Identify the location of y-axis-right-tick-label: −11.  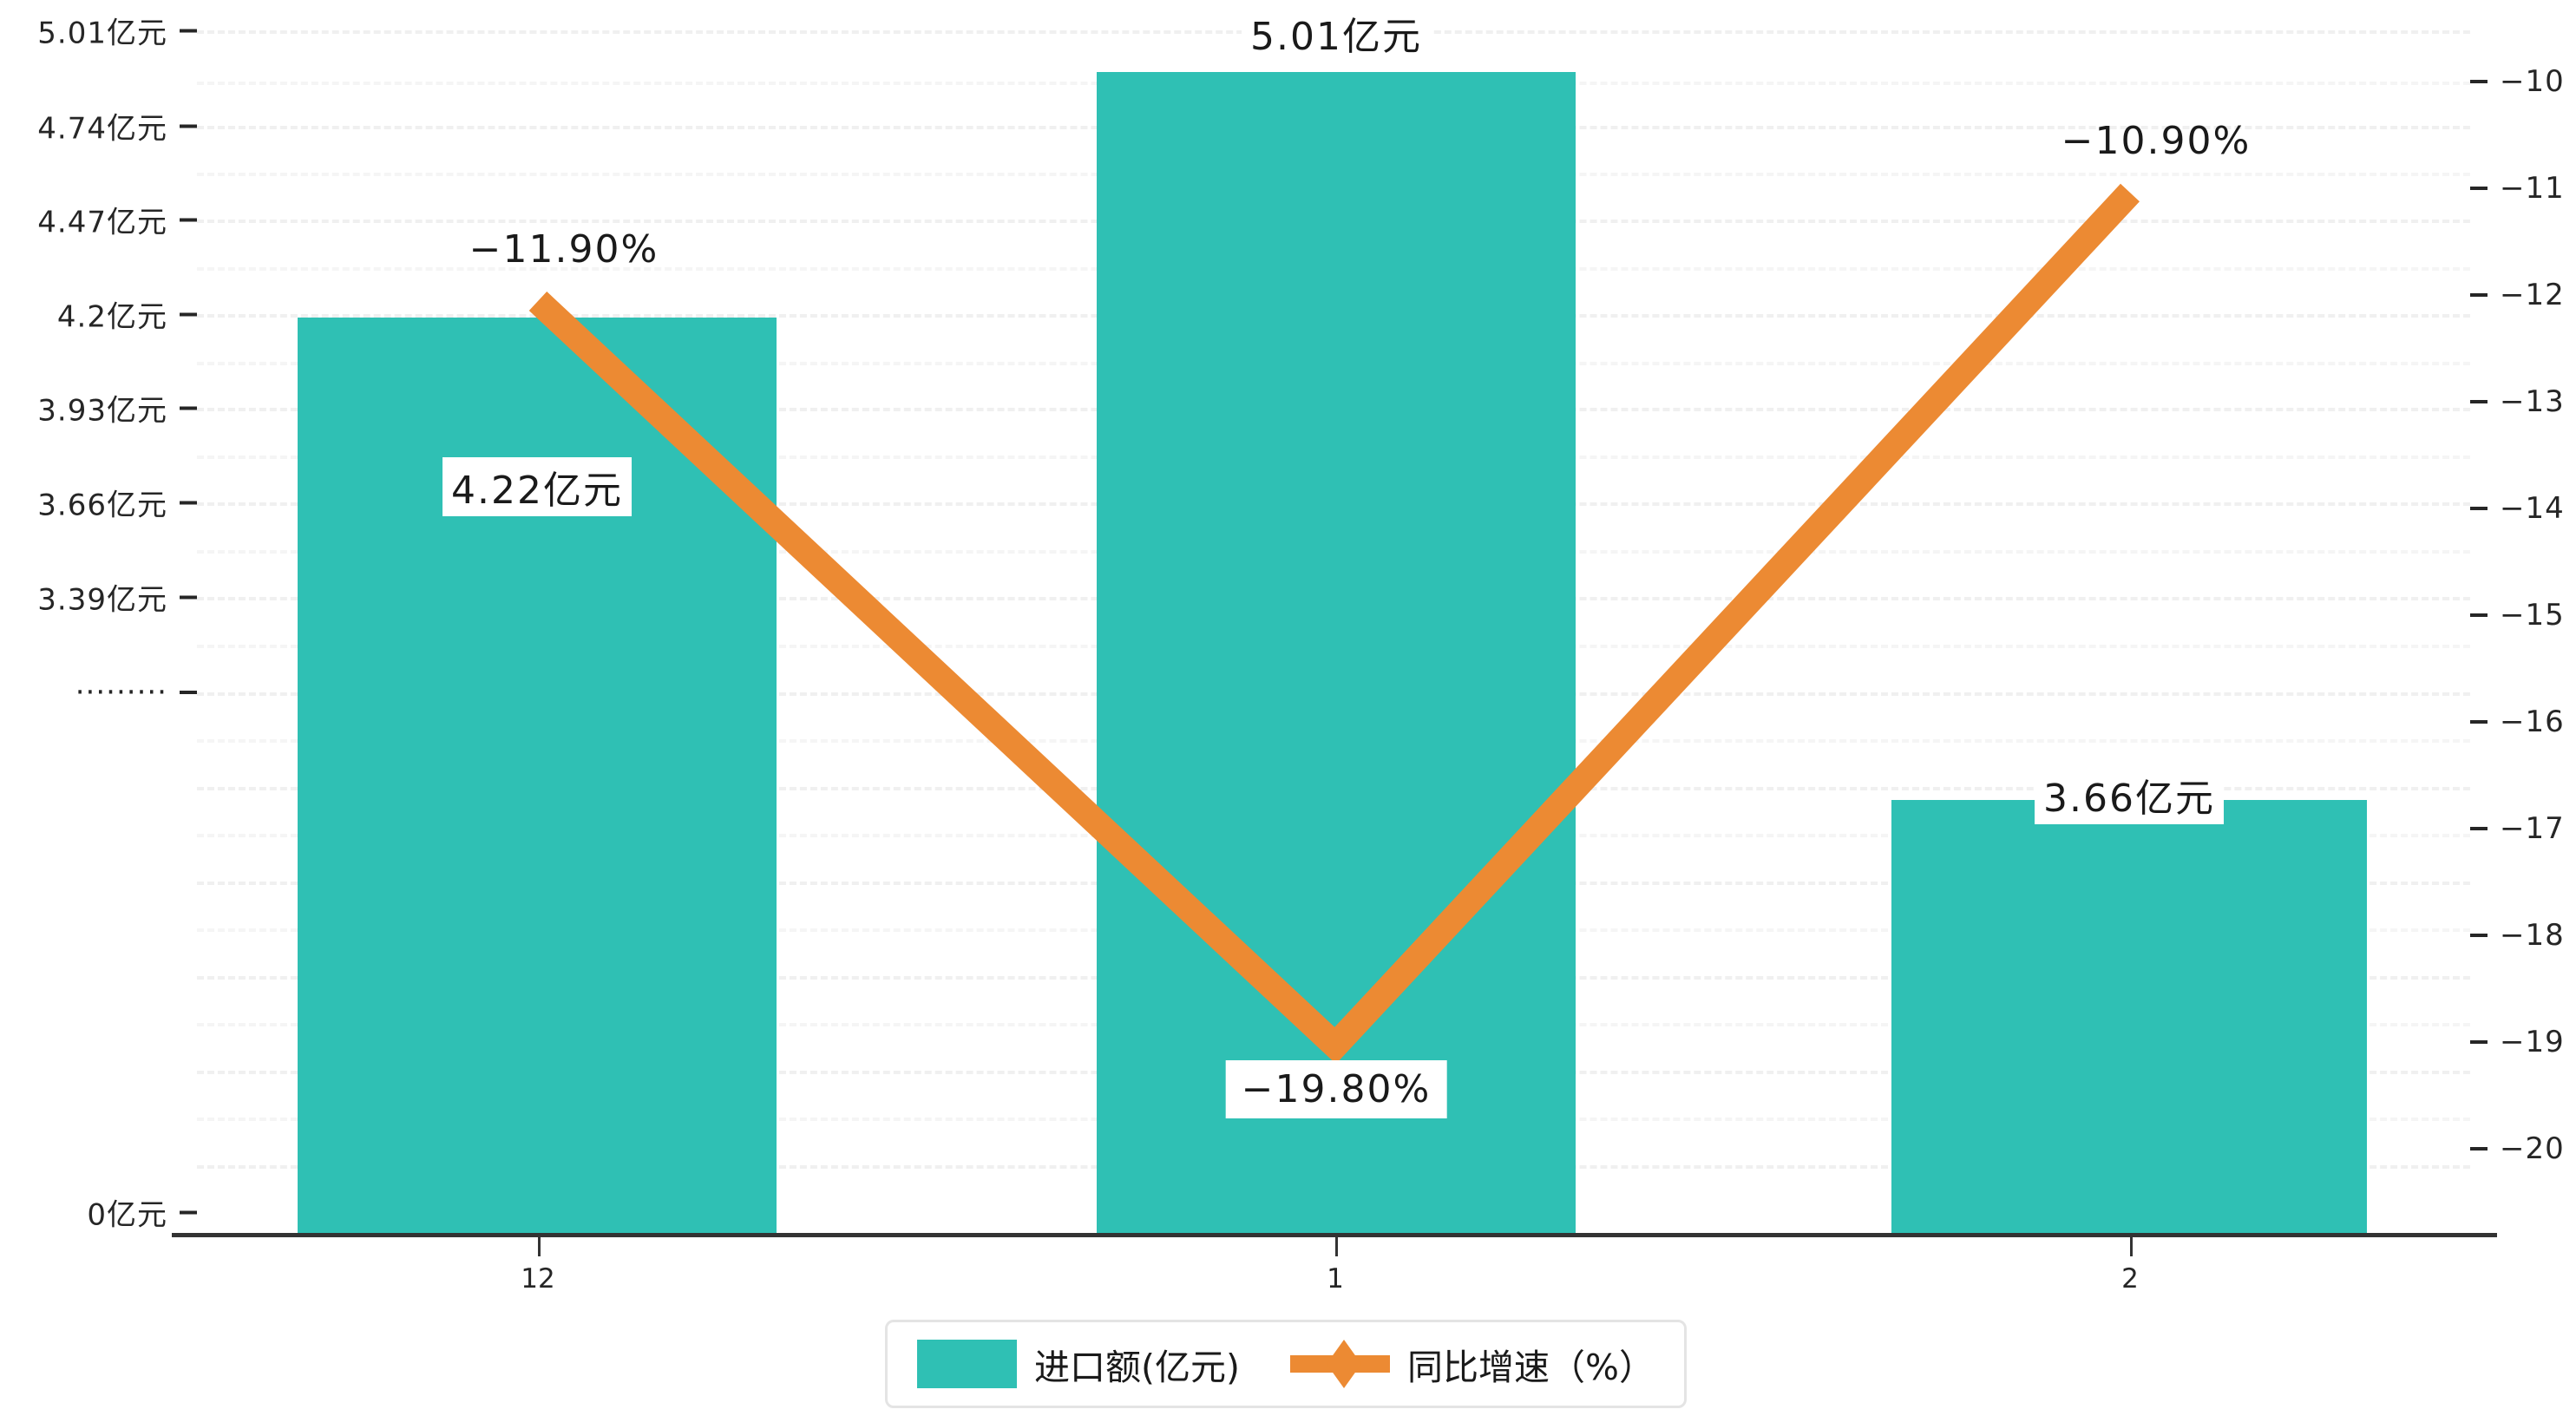
(2532, 189).